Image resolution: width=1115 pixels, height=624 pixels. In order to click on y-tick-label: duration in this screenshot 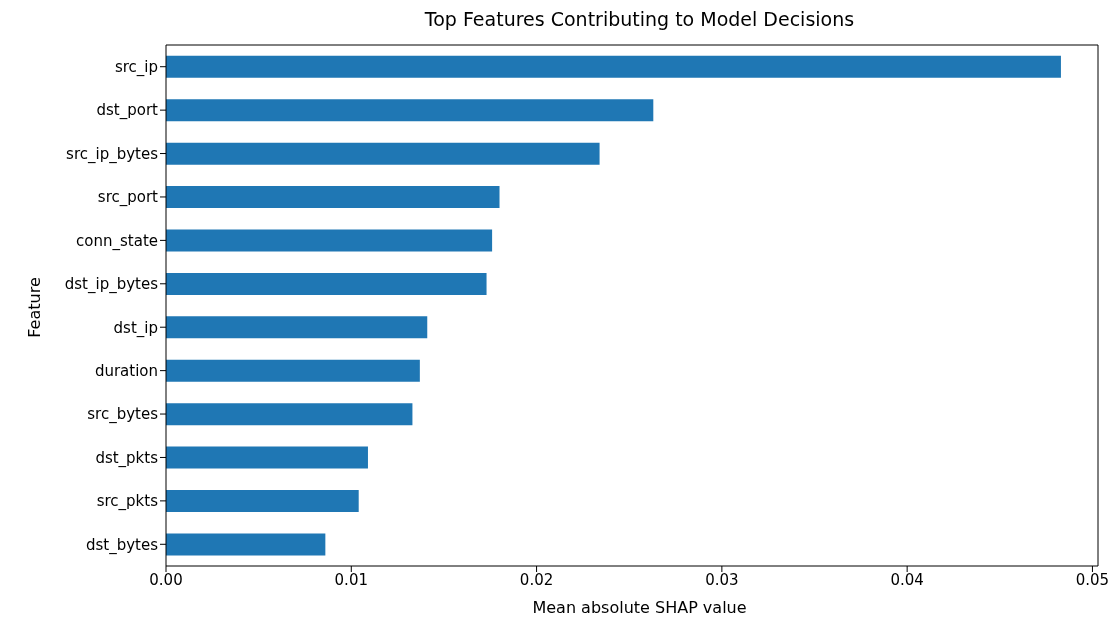, I will do `click(126, 370)`.